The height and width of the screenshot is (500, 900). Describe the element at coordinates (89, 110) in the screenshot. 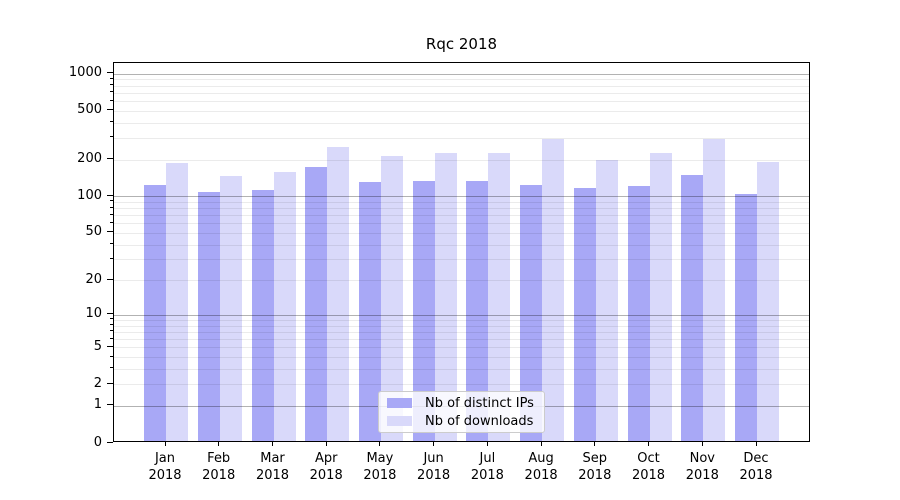

I see `y-tick-label-500: 500` at that location.